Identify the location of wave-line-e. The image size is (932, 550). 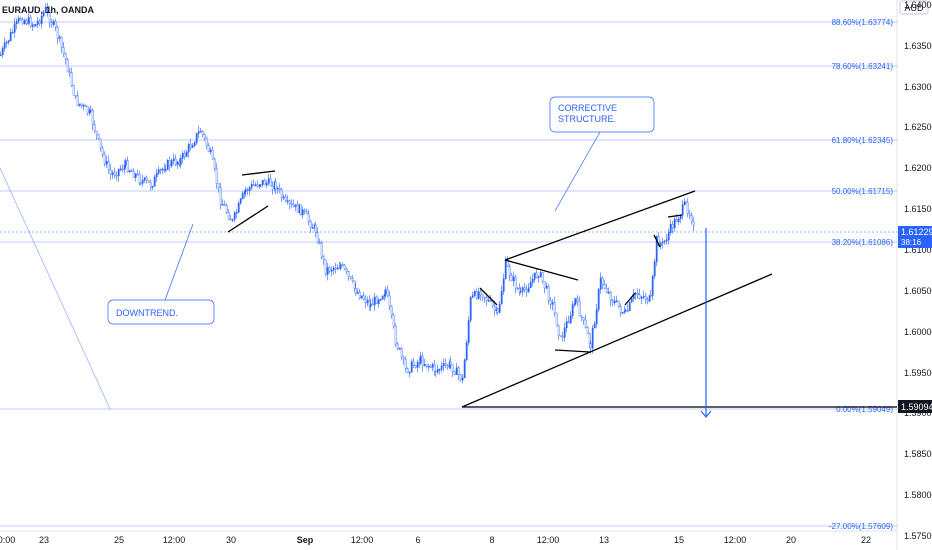
(258, 173).